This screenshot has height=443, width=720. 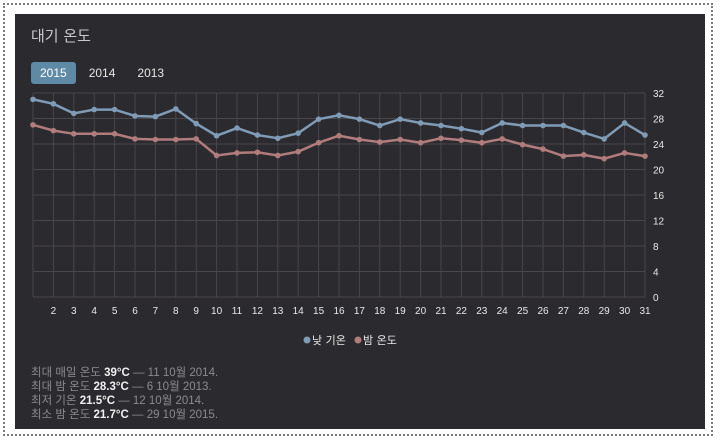 What do you see at coordinates (237, 311) in the screenshot?
I see `x-tick-label: 11` at bounding box center [237, 311].